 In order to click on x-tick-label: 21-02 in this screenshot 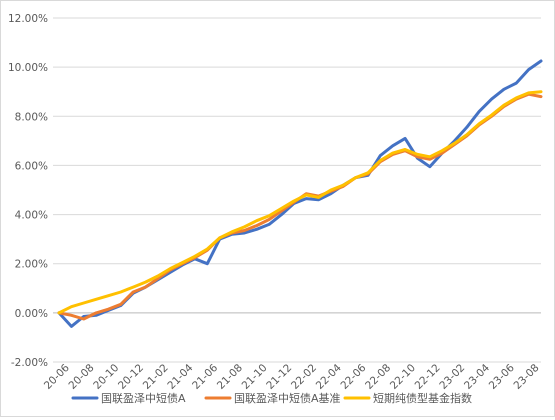, I will do `click(156, 377)`.